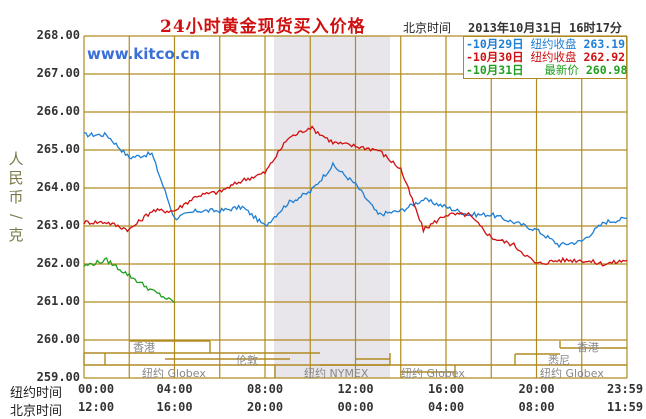  I want to click on y-tick: 263.00, so click(58, 225).